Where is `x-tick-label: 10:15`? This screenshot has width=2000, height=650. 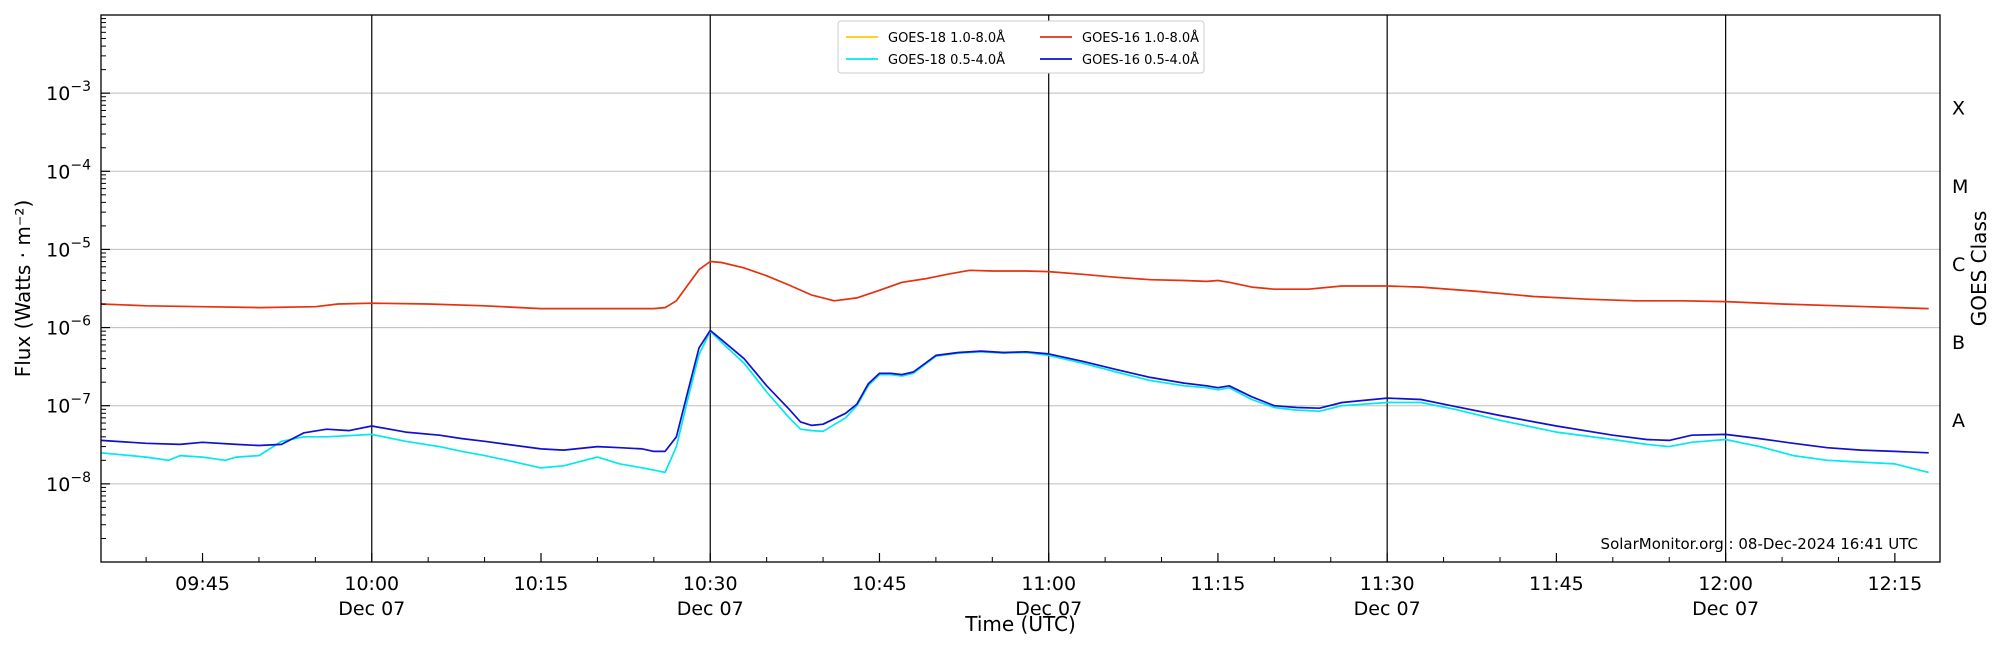
x-tick-label: 10:15 is located at coordinates (541, 584).